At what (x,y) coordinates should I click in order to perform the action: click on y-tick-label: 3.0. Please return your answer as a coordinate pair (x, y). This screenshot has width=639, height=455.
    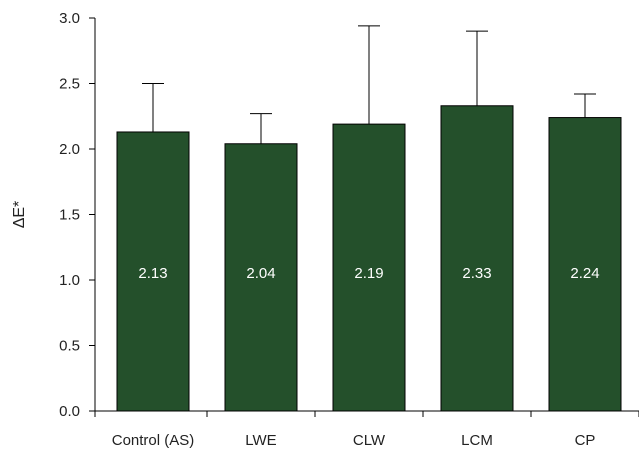
    Looking at the image, I should click on (69, 18).